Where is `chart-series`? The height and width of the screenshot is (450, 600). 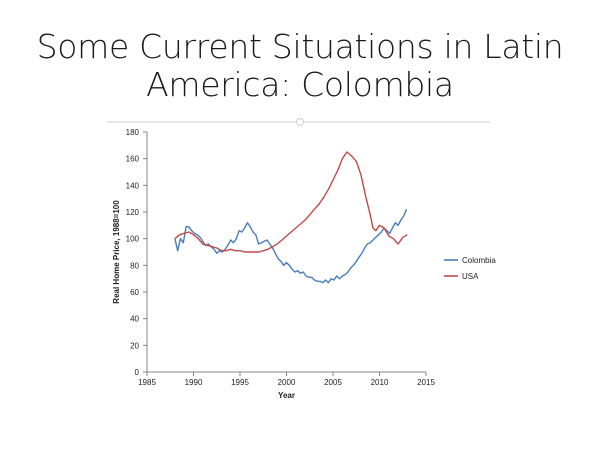
chart-series is located at coordinates (291, 217).